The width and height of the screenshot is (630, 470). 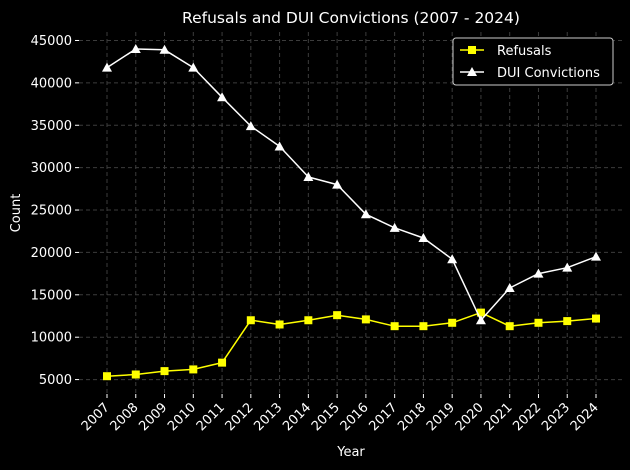 What do you see at coordinates (51, 338) in the screenshot?
I see `y-tick-label: 10000` at bounding box center [51, 338].